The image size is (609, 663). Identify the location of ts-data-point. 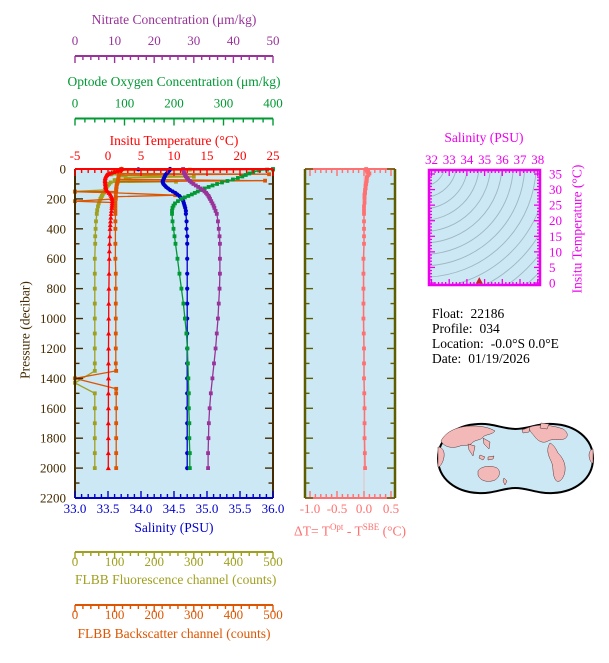
(479, 280).